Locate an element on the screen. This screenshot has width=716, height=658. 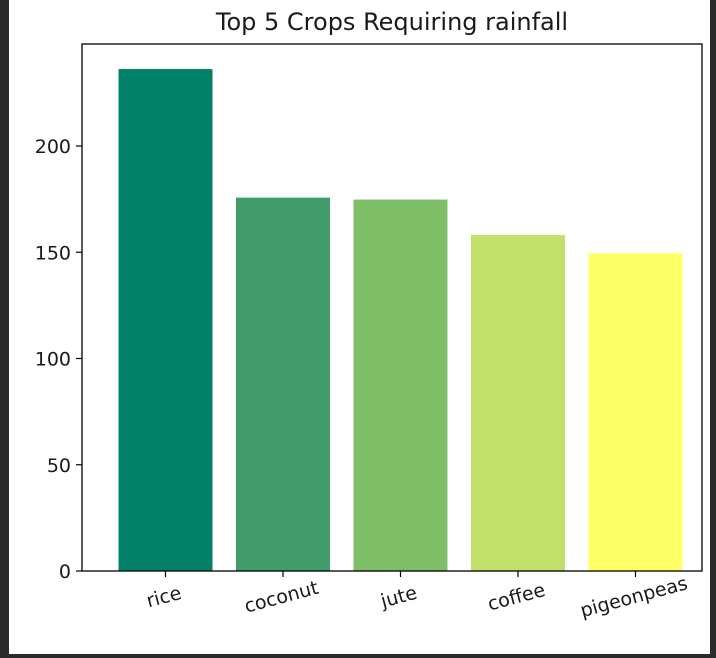
bar-coconut is located at coordinates (283, 384).